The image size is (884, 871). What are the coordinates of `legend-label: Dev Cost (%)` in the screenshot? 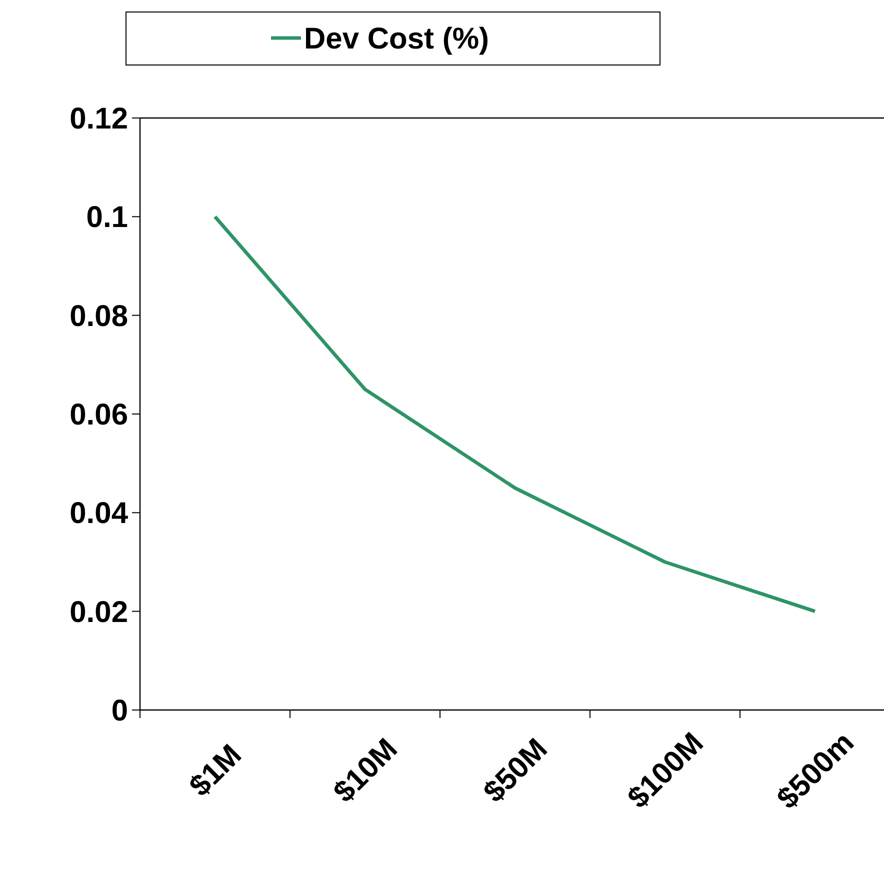 It's located at (397, 39).